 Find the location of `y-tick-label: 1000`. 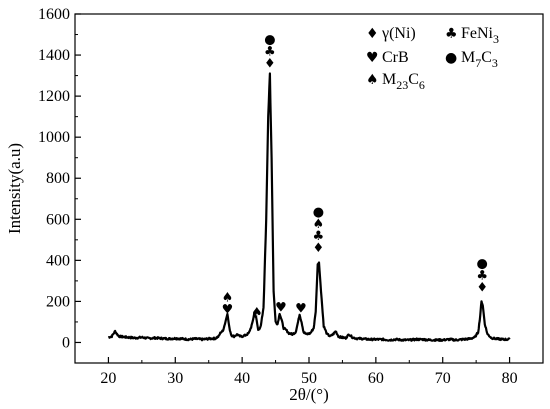

y-tick-label: 1000 is located at coordinates (54, 137).